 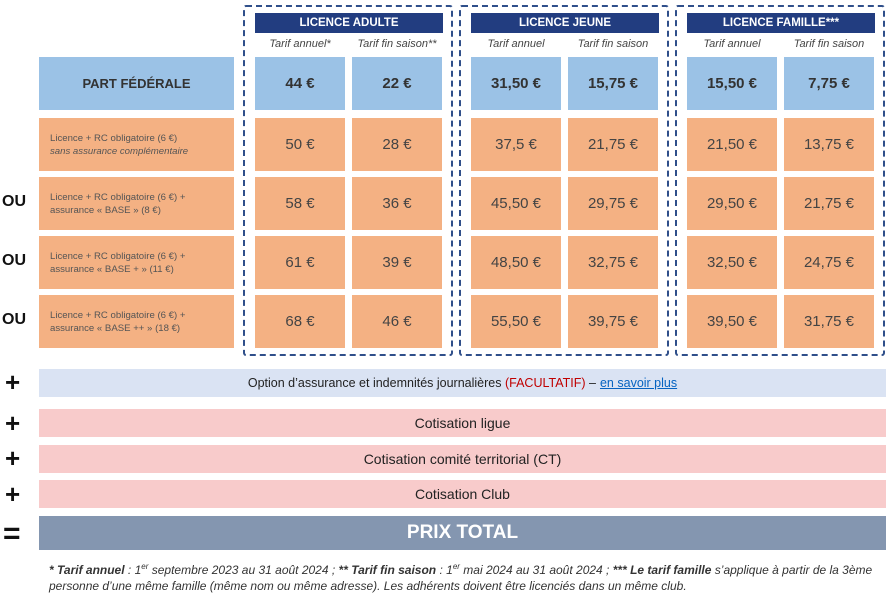 What do you see at coordinates (444, 570) in the screenshot?
I see `footnote-end-text-1: : 1` at bounding box center [444, 570].